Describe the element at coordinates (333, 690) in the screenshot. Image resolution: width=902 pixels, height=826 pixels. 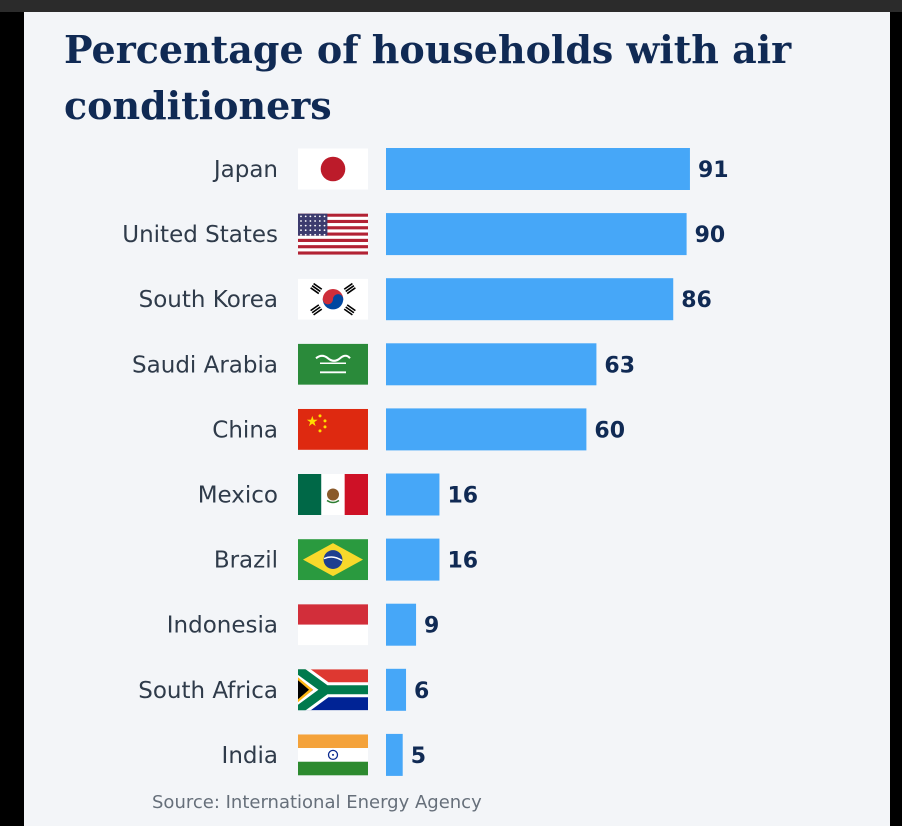
I see `south-africa-flag-icon` at that location.